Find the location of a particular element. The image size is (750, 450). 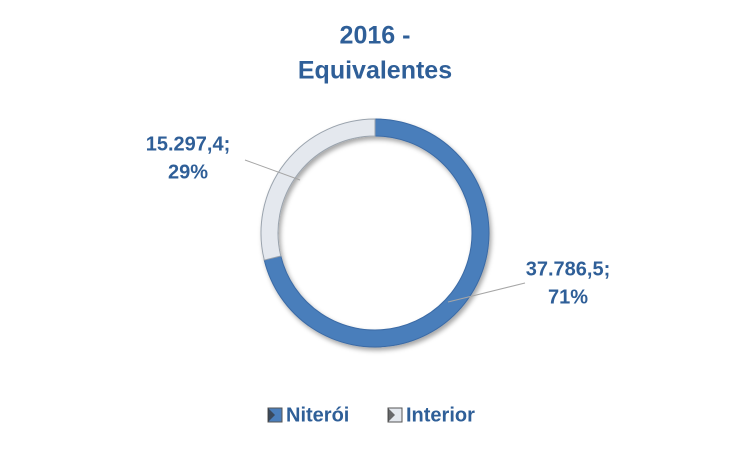

doughnut-segment is located at coordinates (318, 189).